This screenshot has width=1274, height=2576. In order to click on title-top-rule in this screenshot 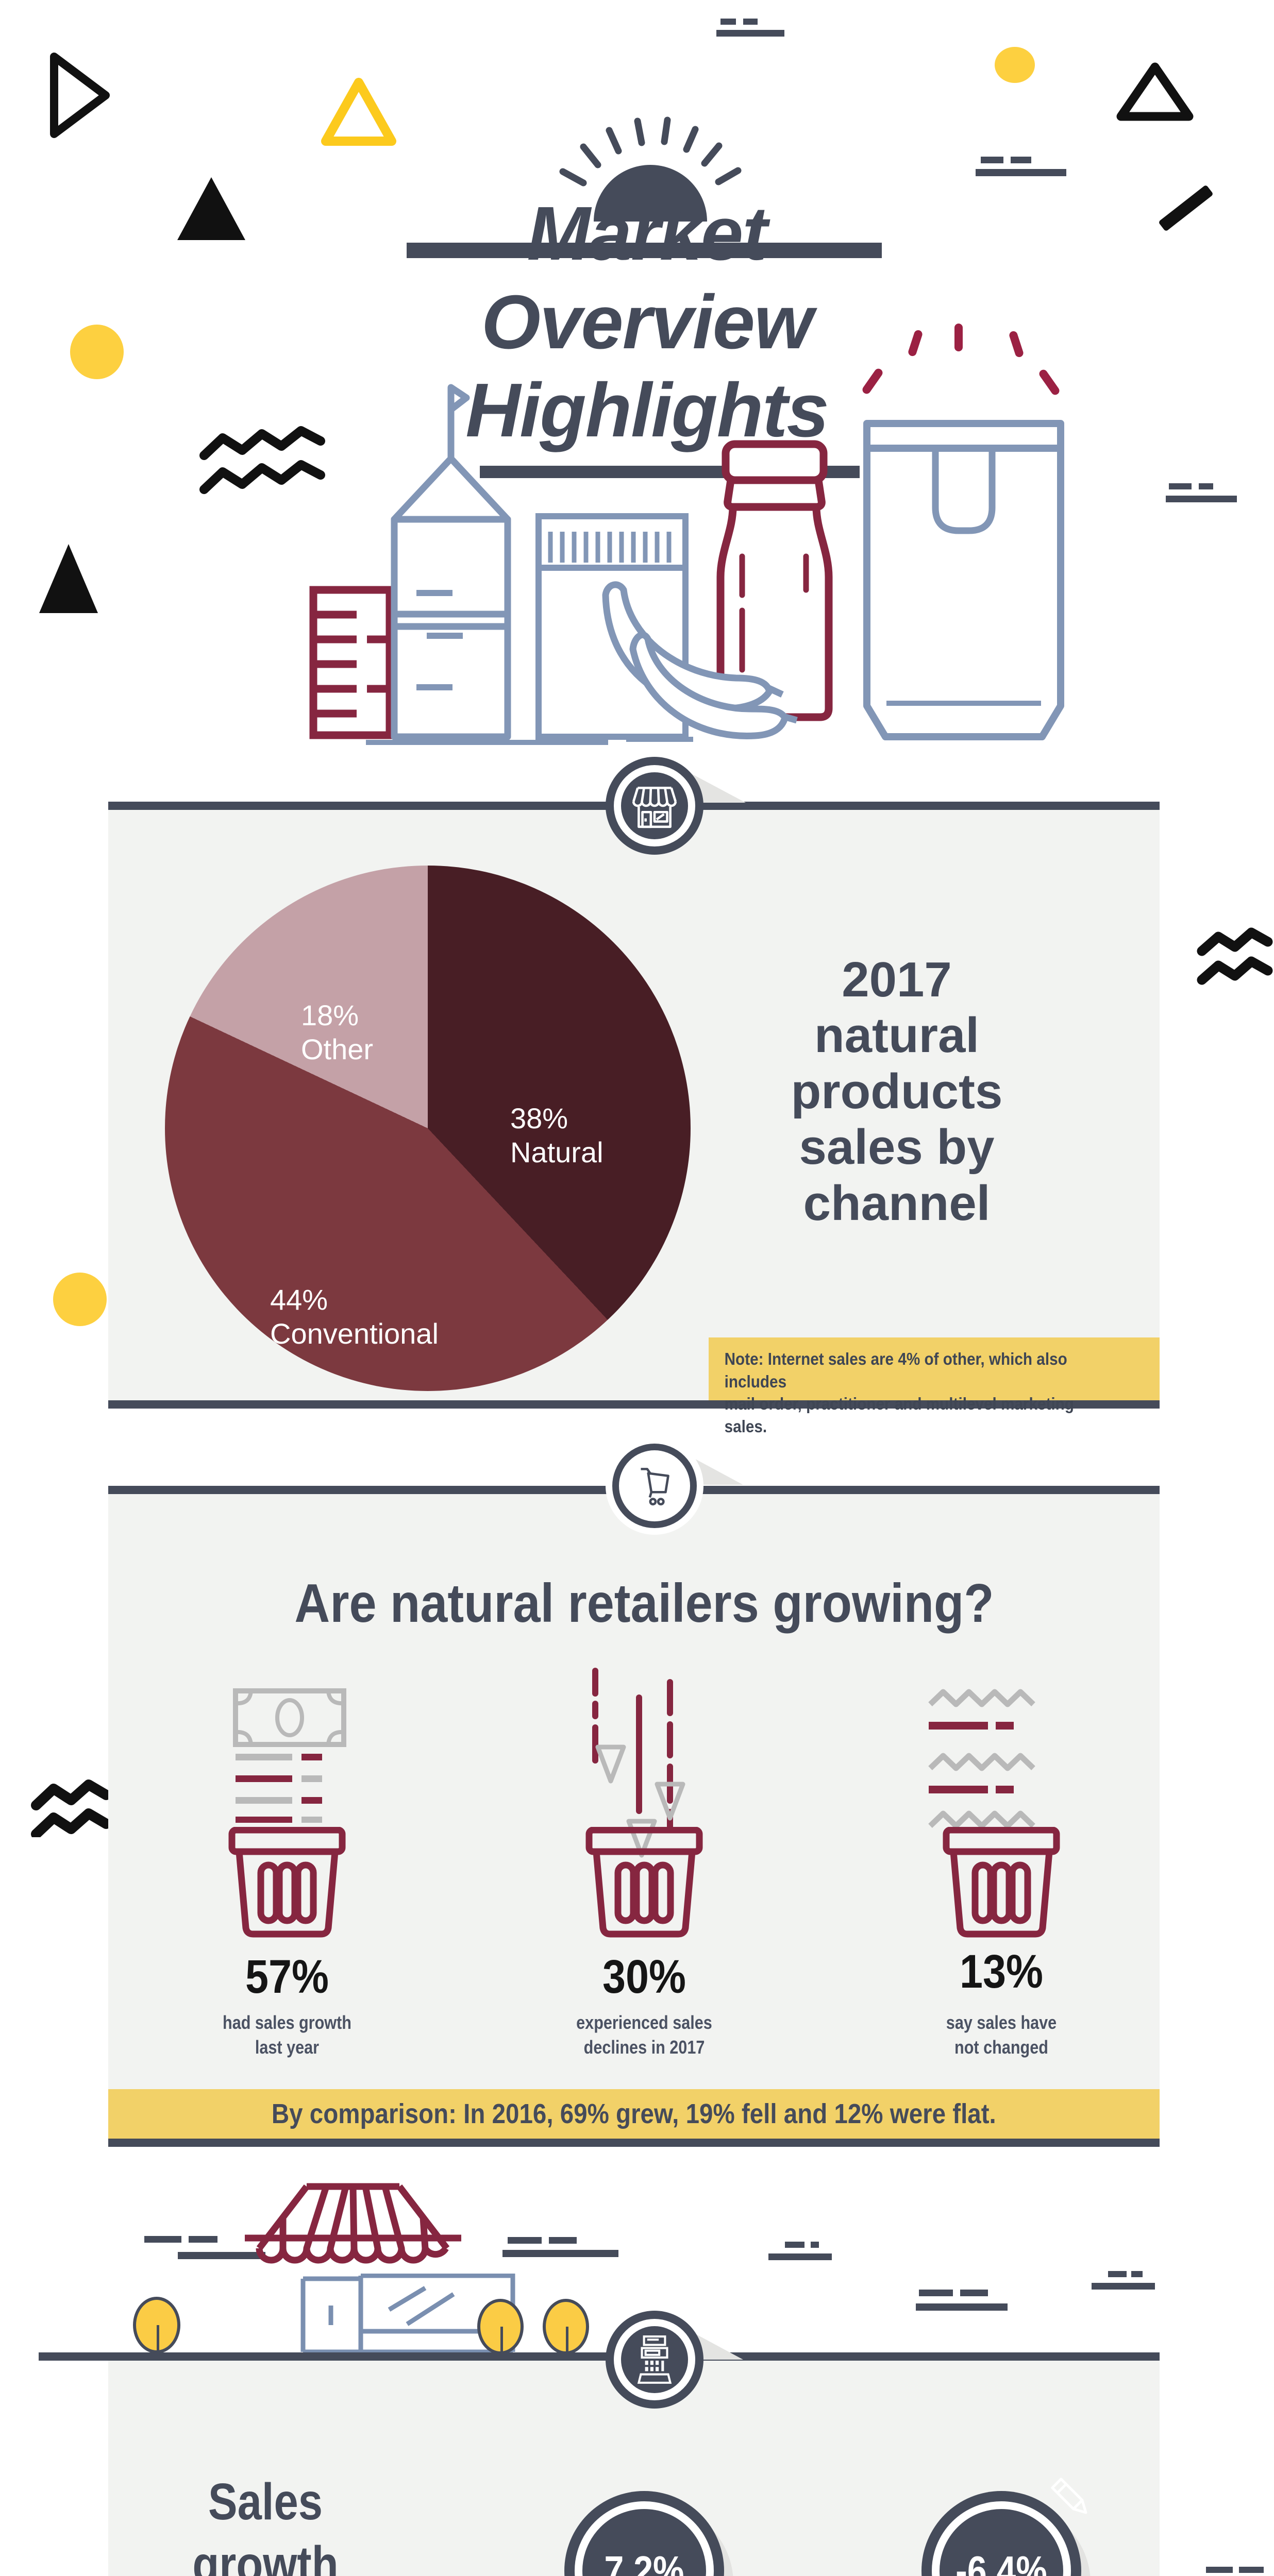, I will do `click(644, 250)`.